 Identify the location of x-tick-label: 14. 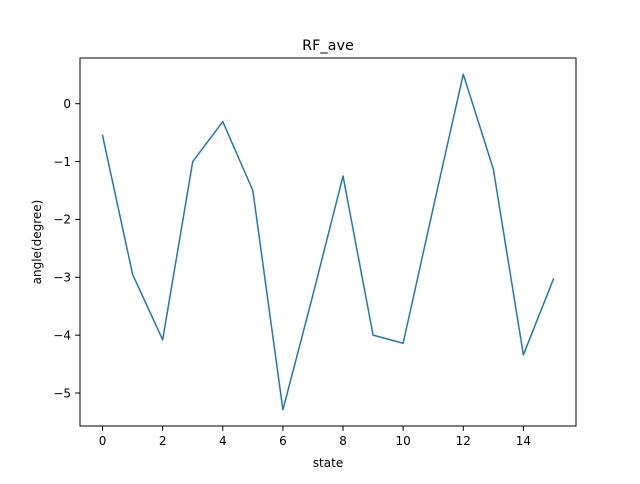
(523, 441).